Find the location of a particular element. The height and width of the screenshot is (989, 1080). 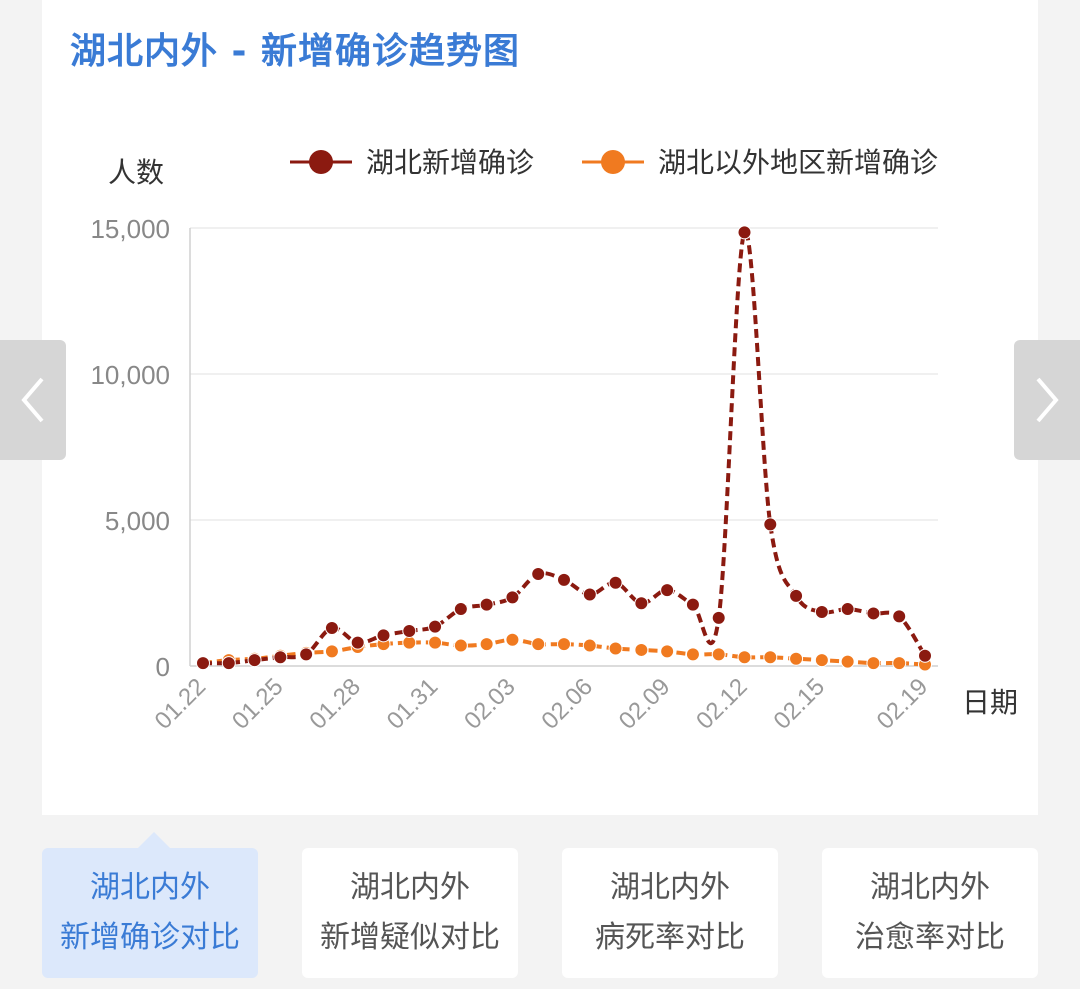

y-axis: 0 5,000 10,000 15,000 is located at coordinates (130, 448).